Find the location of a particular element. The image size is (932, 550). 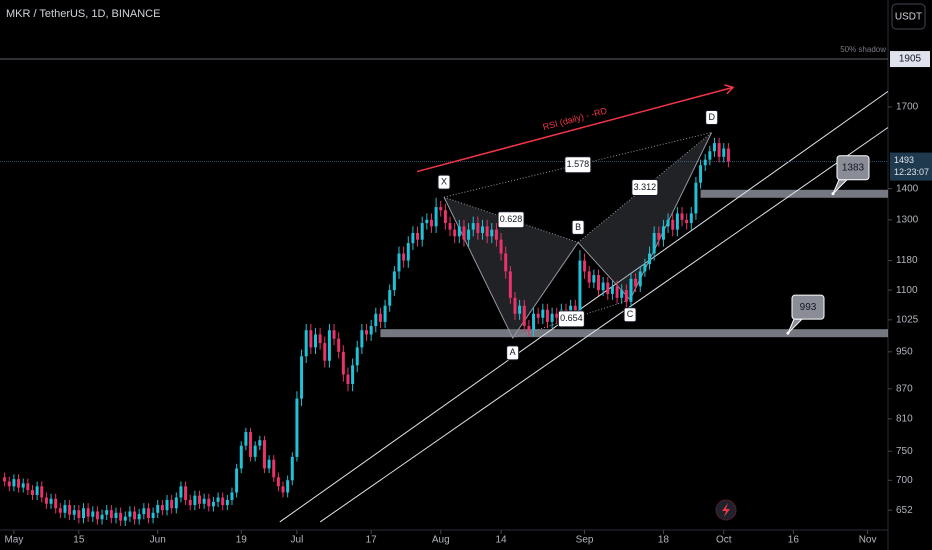

x-tick-label: May is located at coordinates (13, 540).